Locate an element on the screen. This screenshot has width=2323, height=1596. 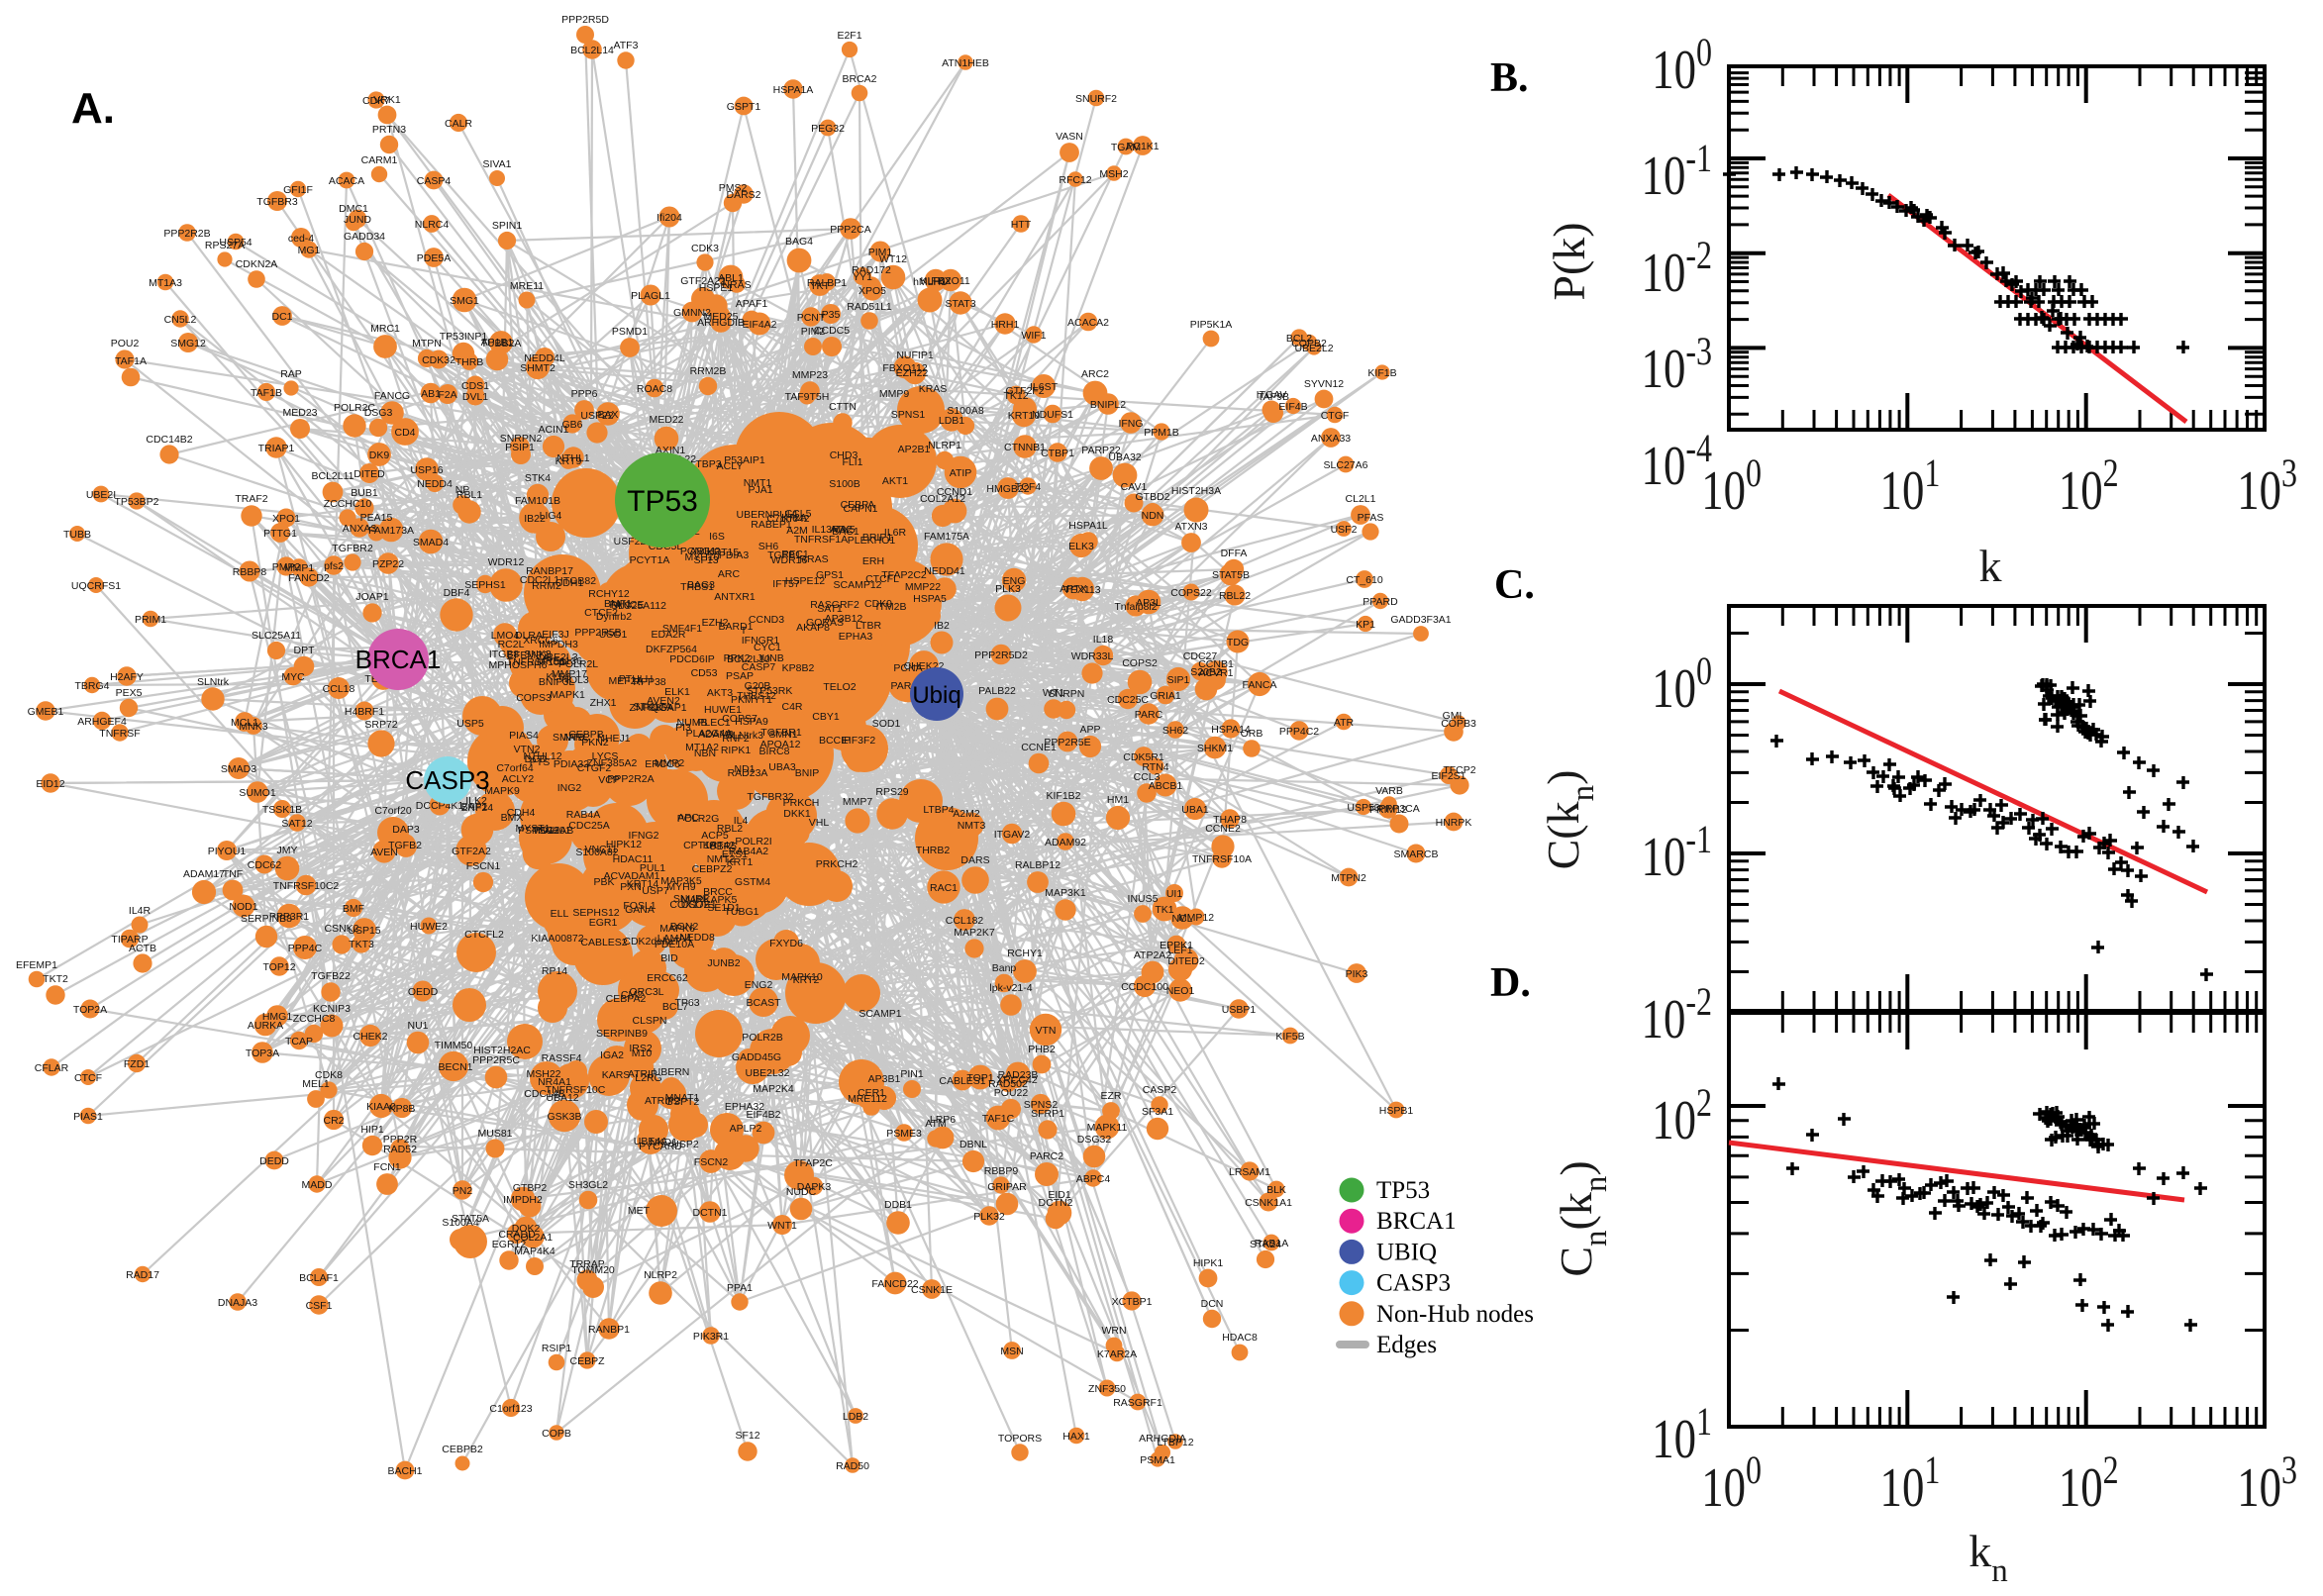
svg-text: CASP2 is located at coordinates (1160, 1090).